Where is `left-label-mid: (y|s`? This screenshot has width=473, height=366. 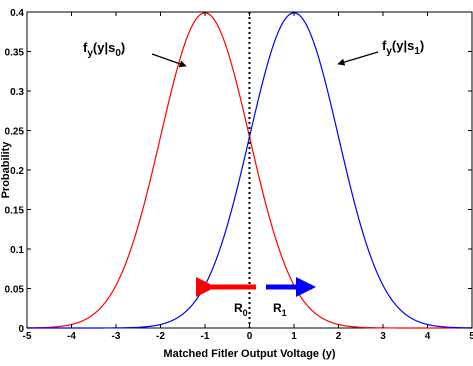
left-label-mid: (y|s is located at coordinates (104, 47).